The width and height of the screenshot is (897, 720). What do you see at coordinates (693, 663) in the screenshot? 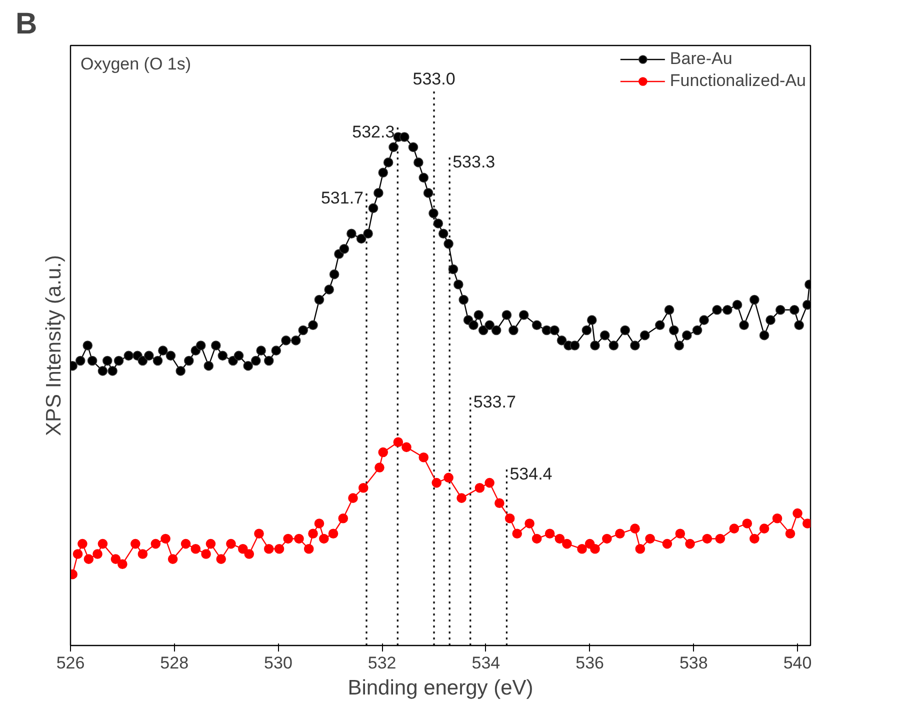
I see `x-tick-label: 538` at bounding box center [693, 663].